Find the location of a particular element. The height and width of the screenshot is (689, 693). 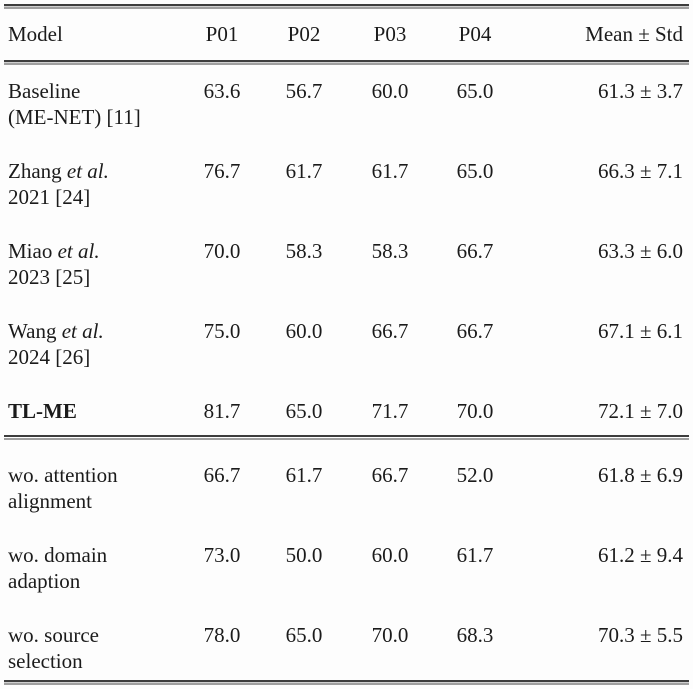

p01-cell: 73.0 is located at coordinates (222, 555).